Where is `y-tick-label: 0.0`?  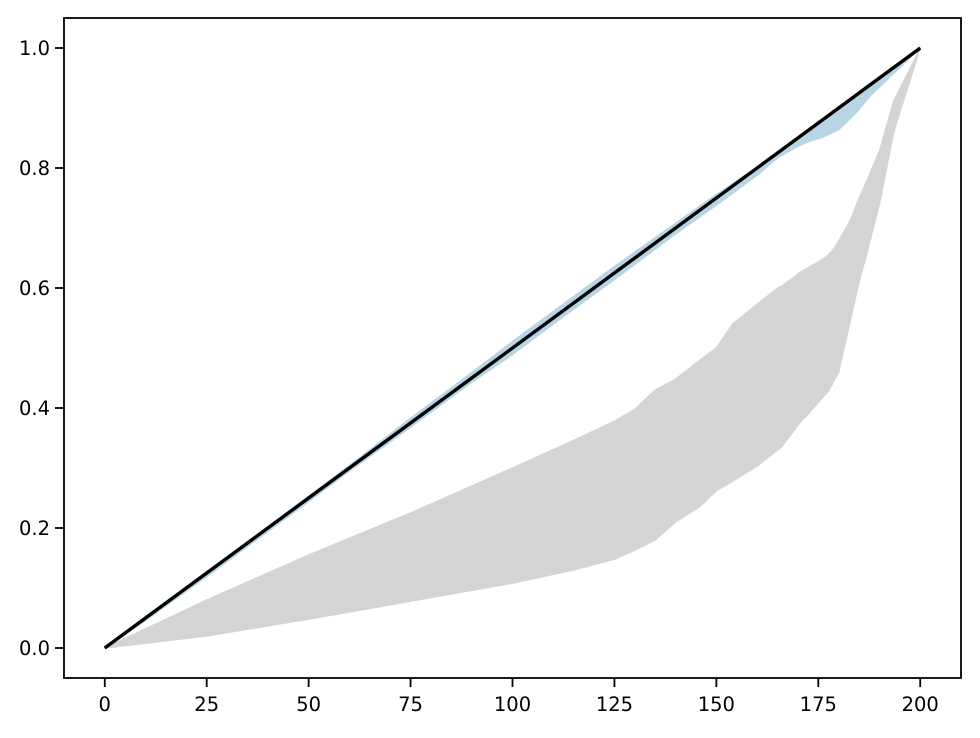 y-tick-label: 0.0 is located at coordinates (34, 648).